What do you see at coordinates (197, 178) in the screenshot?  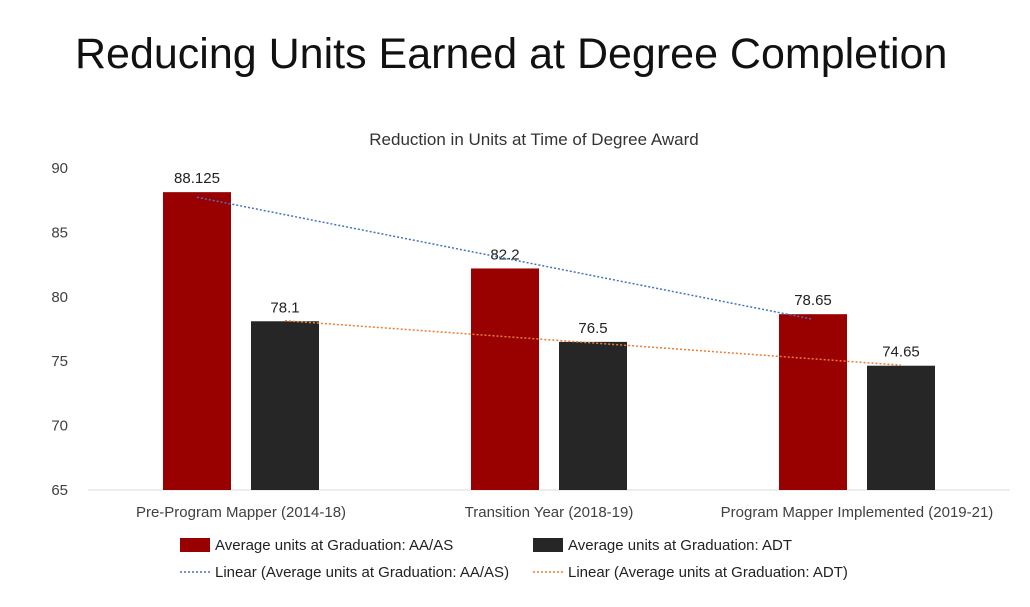 I see `data-label: 88.125` at bounding box center [197, 178].